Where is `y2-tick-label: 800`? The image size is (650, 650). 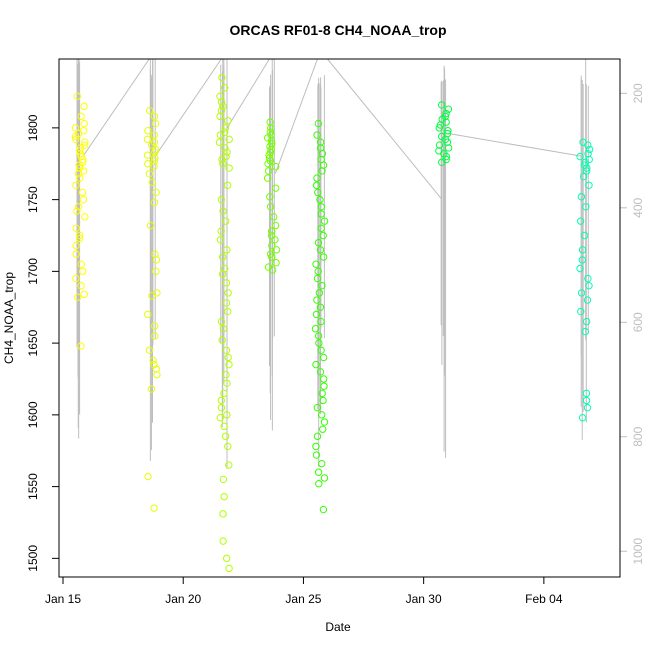 y2-tick-label: 800 is located at coordinates (638, 436).